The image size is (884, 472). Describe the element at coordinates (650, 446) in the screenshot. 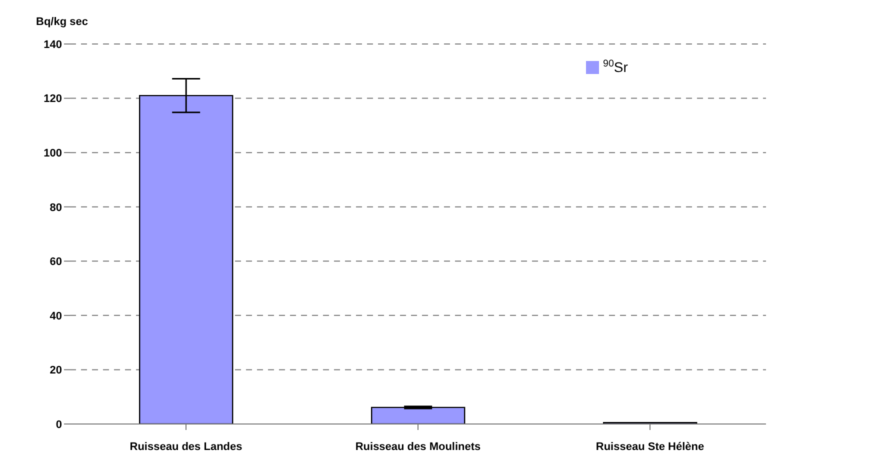

I see `x-tick-label: Ruisseau Ste Hélène` at that location.